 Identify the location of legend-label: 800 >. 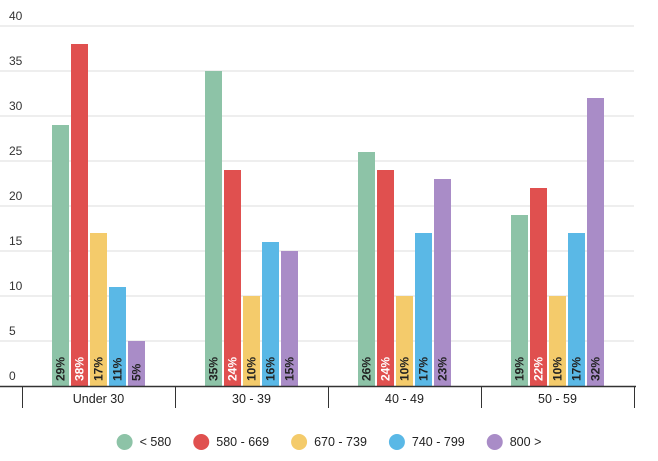
(526, 442).